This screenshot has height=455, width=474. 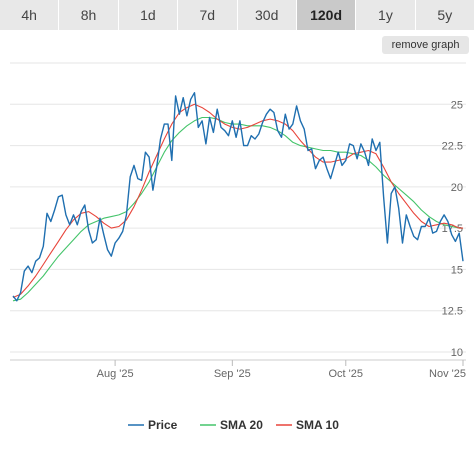 I want to click on y-axis-ticks: 10 12.5 15 17.5 20 22.5 25, so click(x=452, y=229).